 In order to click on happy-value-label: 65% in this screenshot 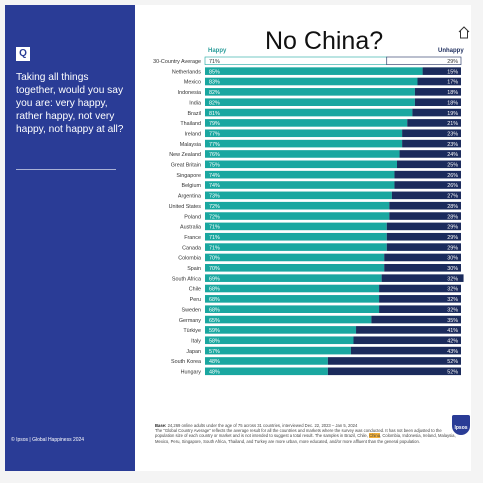, I will do `click(214, 321)`.